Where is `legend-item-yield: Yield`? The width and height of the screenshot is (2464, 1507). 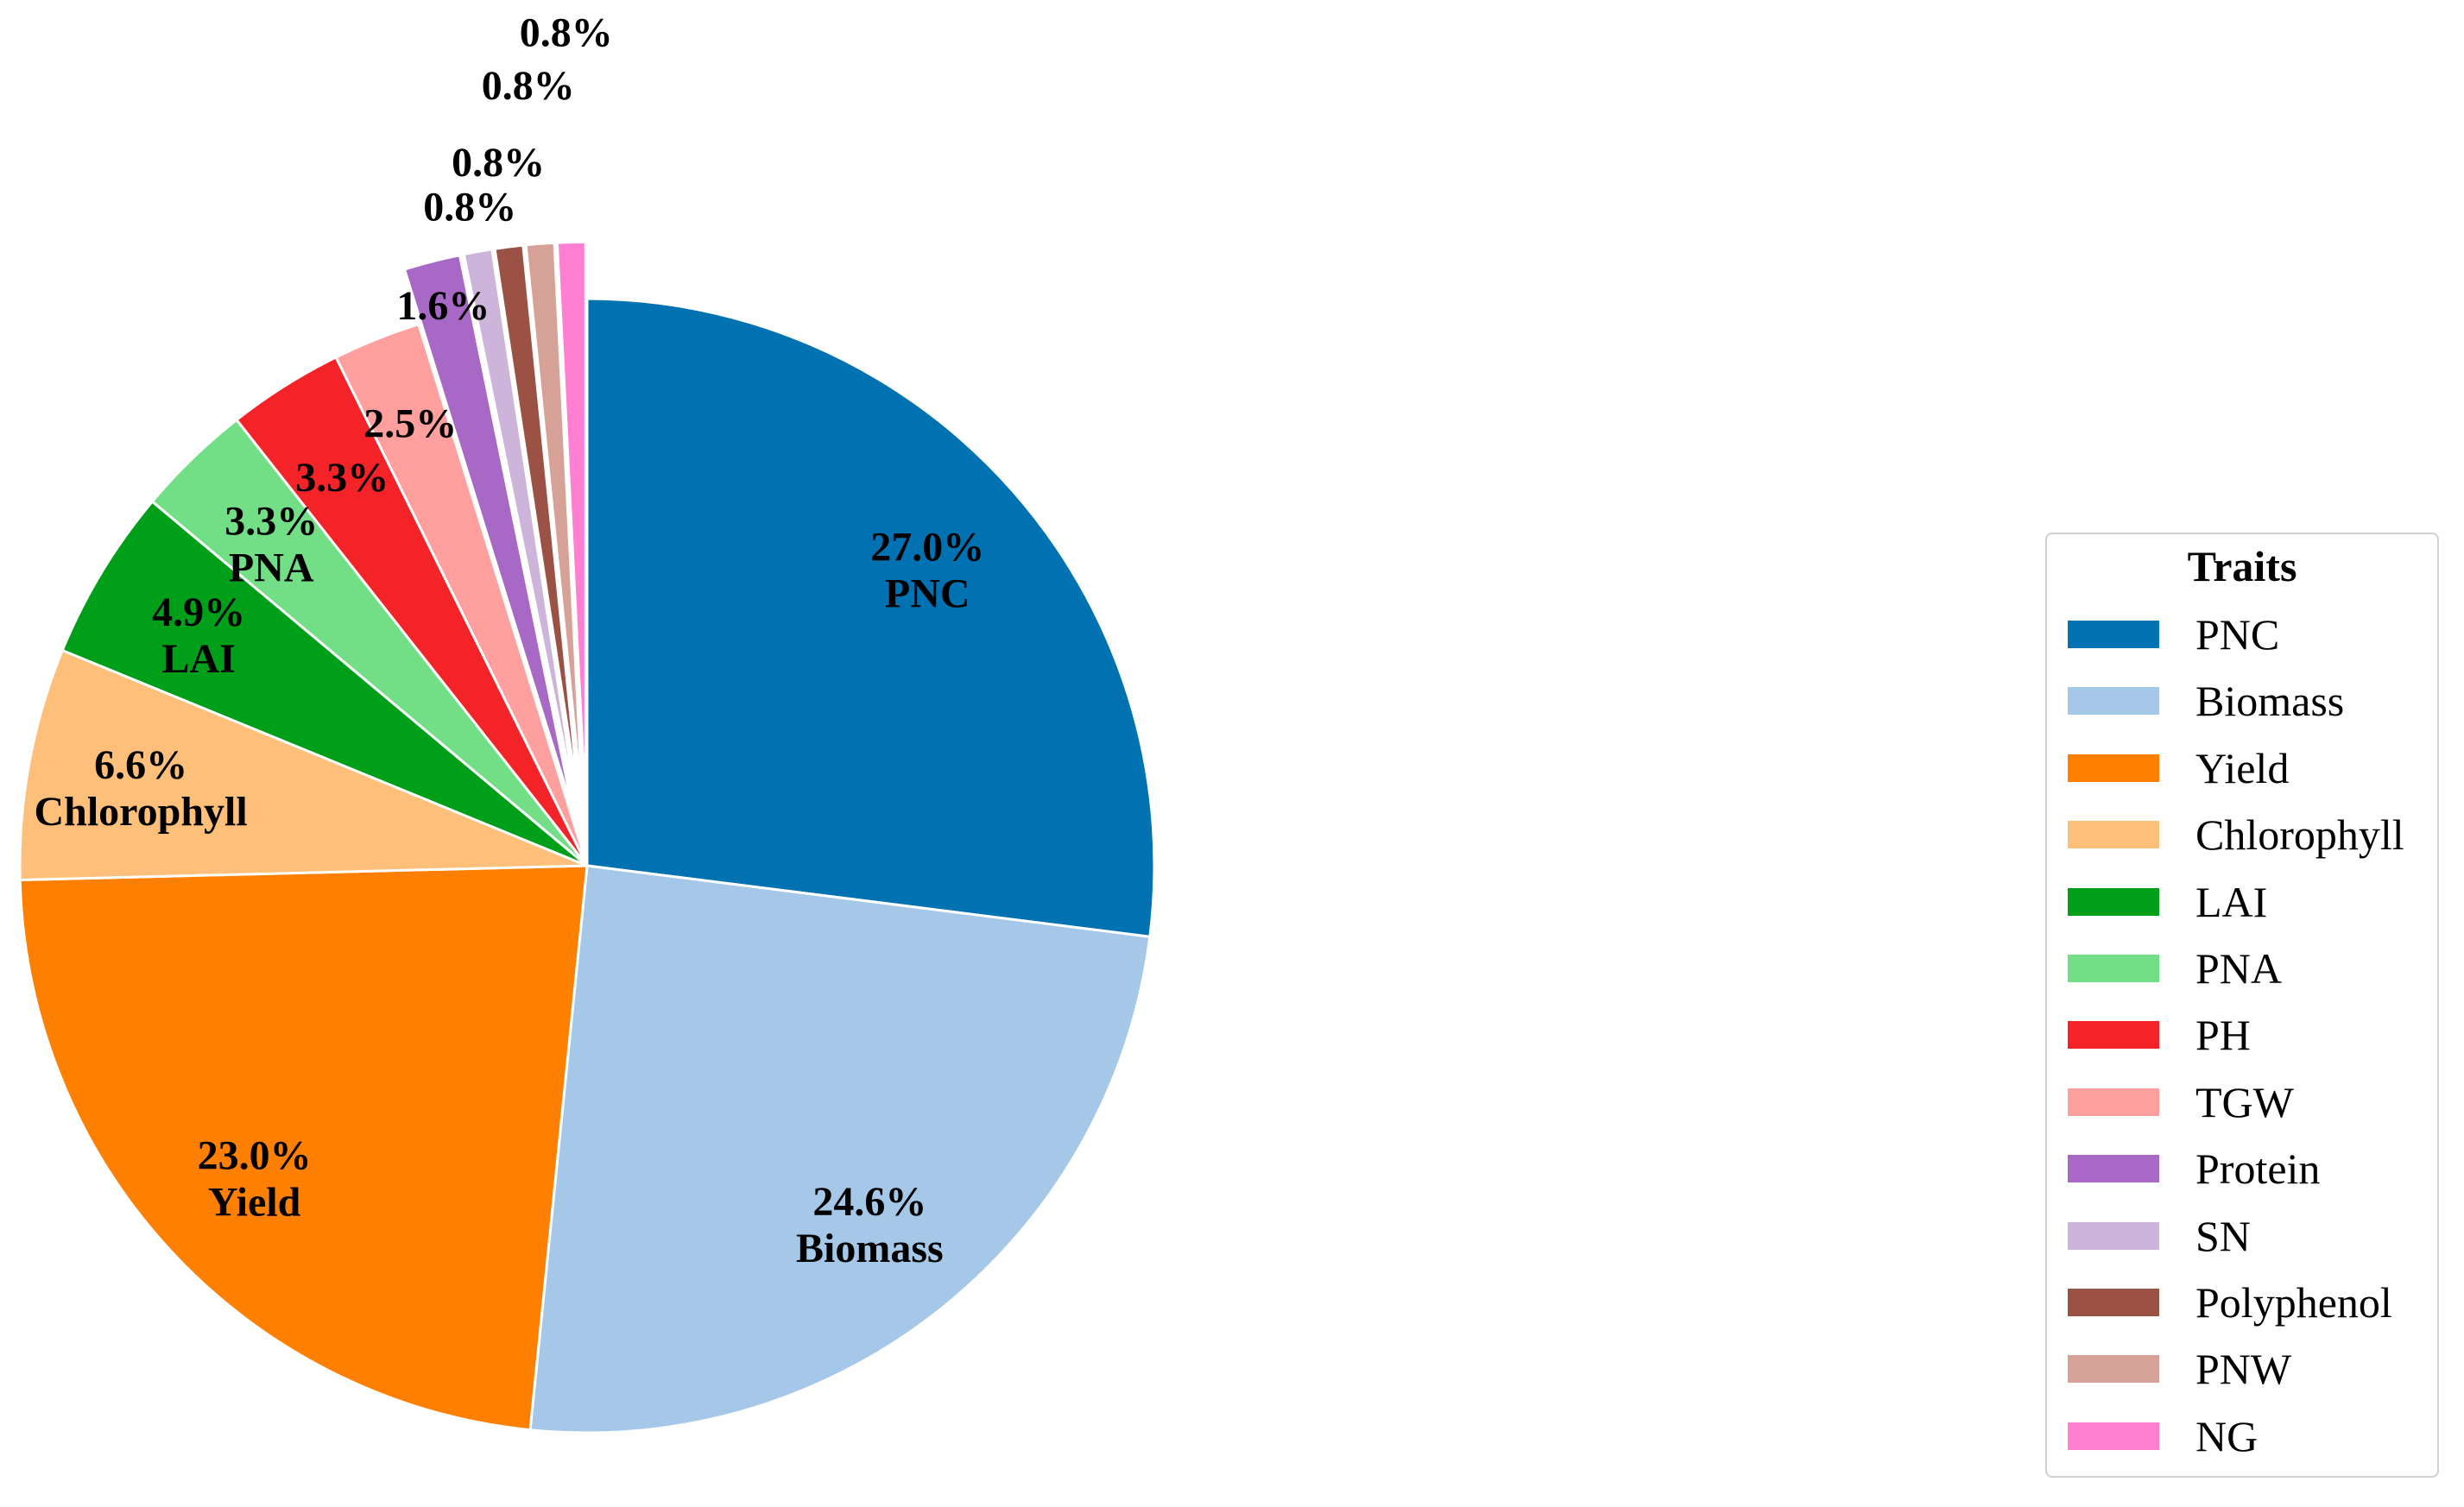
legend-item-yield: Yield is located at coordinates (2242, 768).